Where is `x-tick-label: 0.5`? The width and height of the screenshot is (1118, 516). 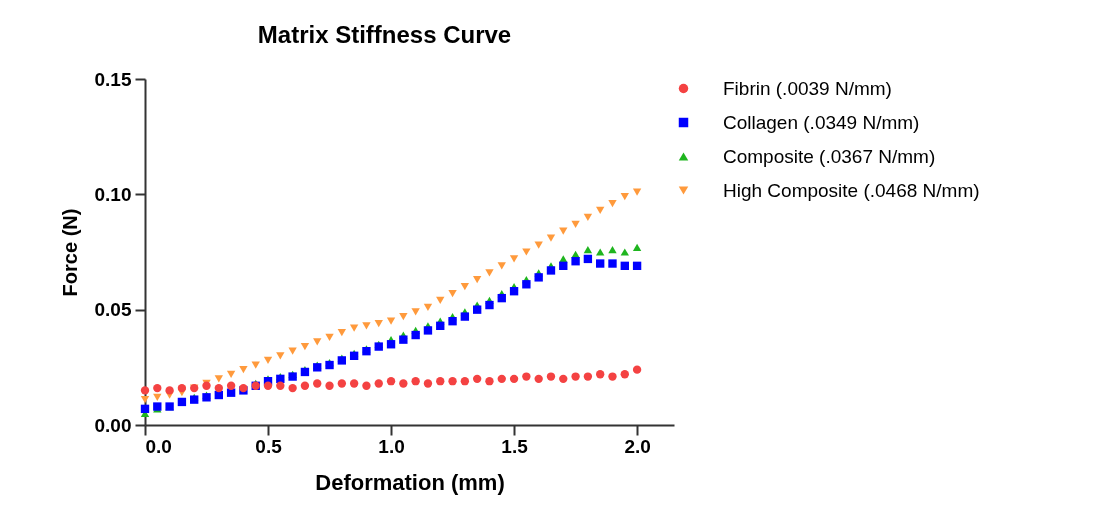
x-tick-label: 0.5 is located at coordinates (269, 446).